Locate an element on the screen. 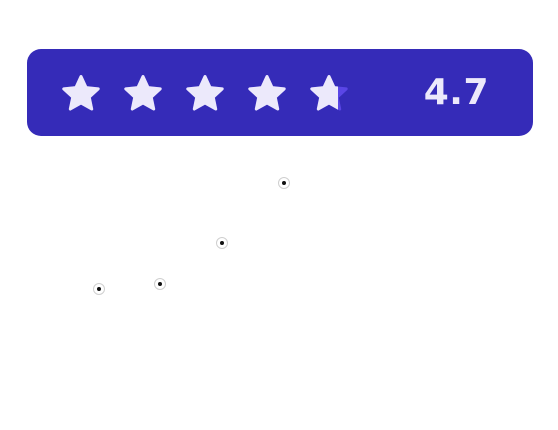 The image size is (558, 430). rating-value: 4.7 is located at coordinates (456, 92).